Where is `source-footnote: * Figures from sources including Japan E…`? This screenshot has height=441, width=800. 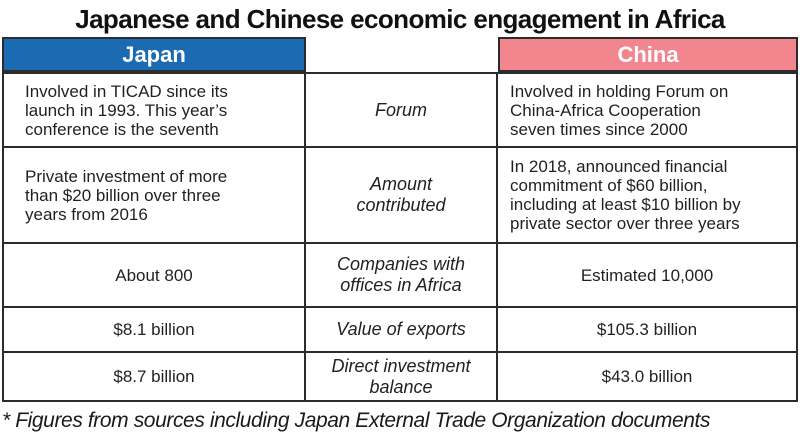
source-footnote: * Figures from sources including Japan E… is located at coordinates (356, 420).